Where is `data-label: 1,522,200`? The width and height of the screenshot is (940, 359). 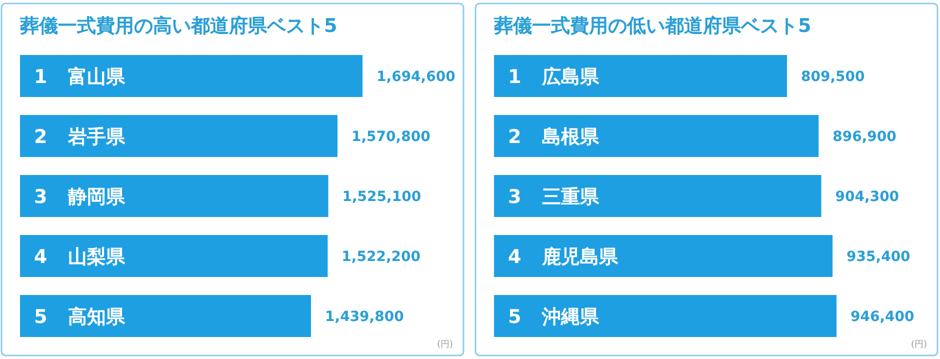 data-label: 1,522,200 is located at coordinates (381, 257).